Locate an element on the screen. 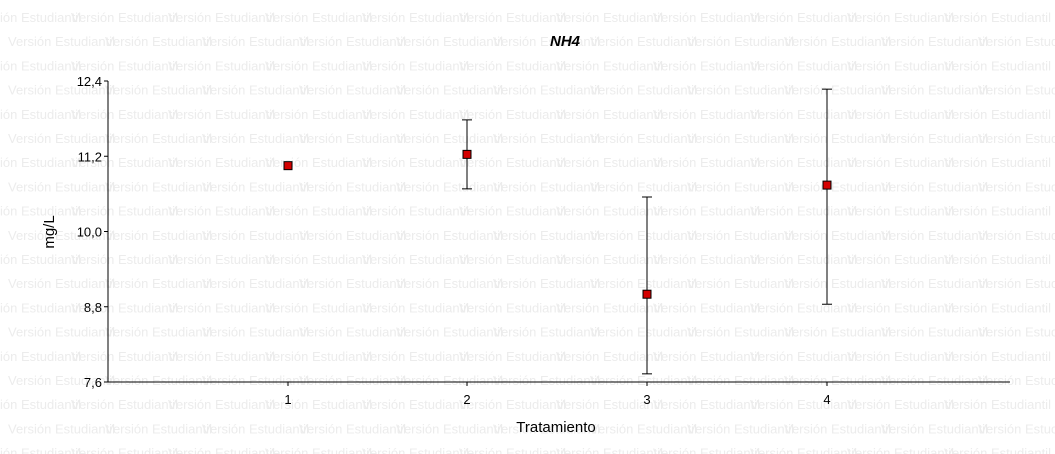  y-tick-label: 7,6 is located at coordinates (93, 382).